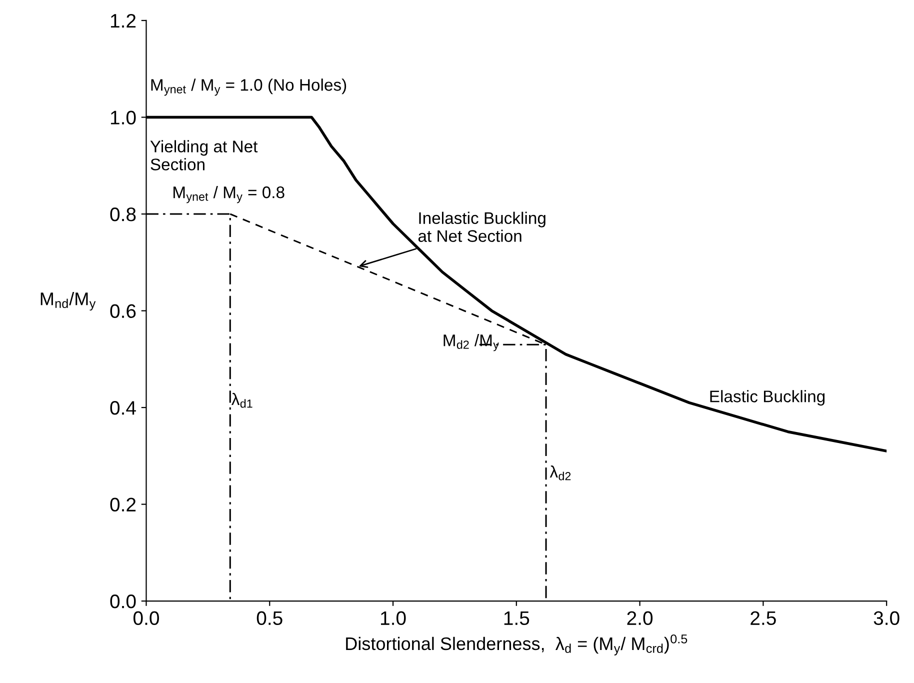 Image resolution: width=914 pixels, height=683 pixels. What do you see at coordinates (146, 618) in the screenshot?
I see `x-tick-label: 0.0` at bounding box center [146, 618].